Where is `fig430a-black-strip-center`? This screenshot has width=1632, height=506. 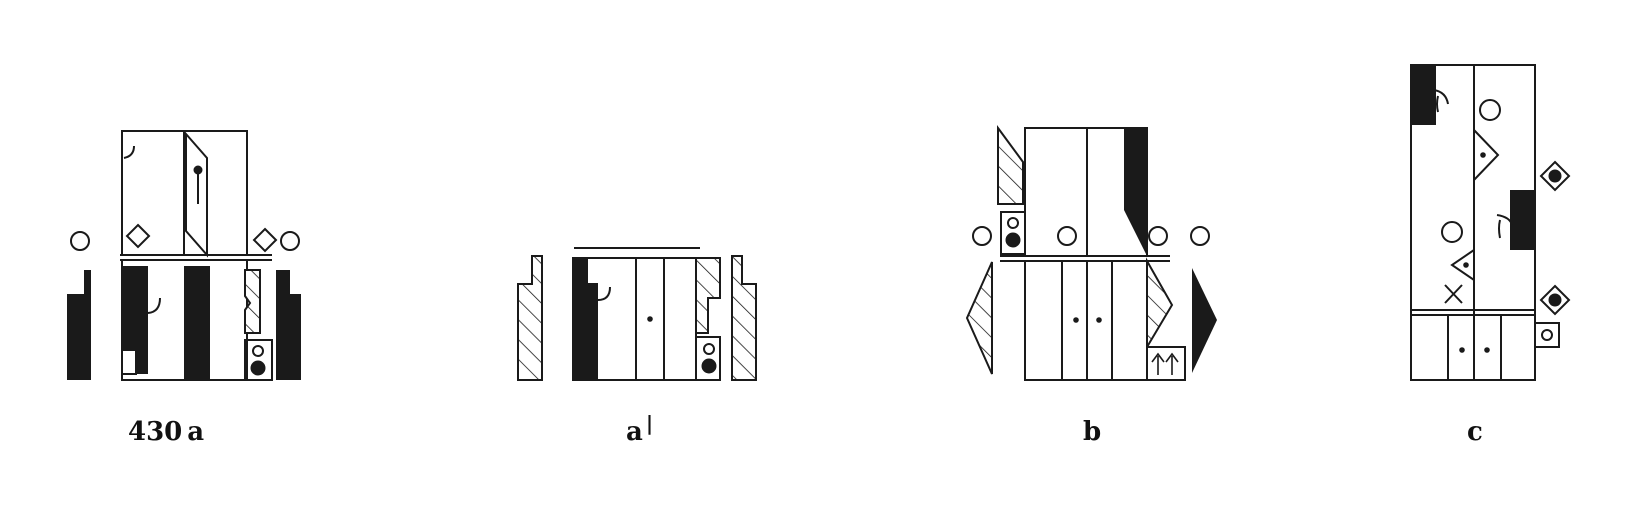 fig430a-black-strip-center is located at coordinates (197, 323).